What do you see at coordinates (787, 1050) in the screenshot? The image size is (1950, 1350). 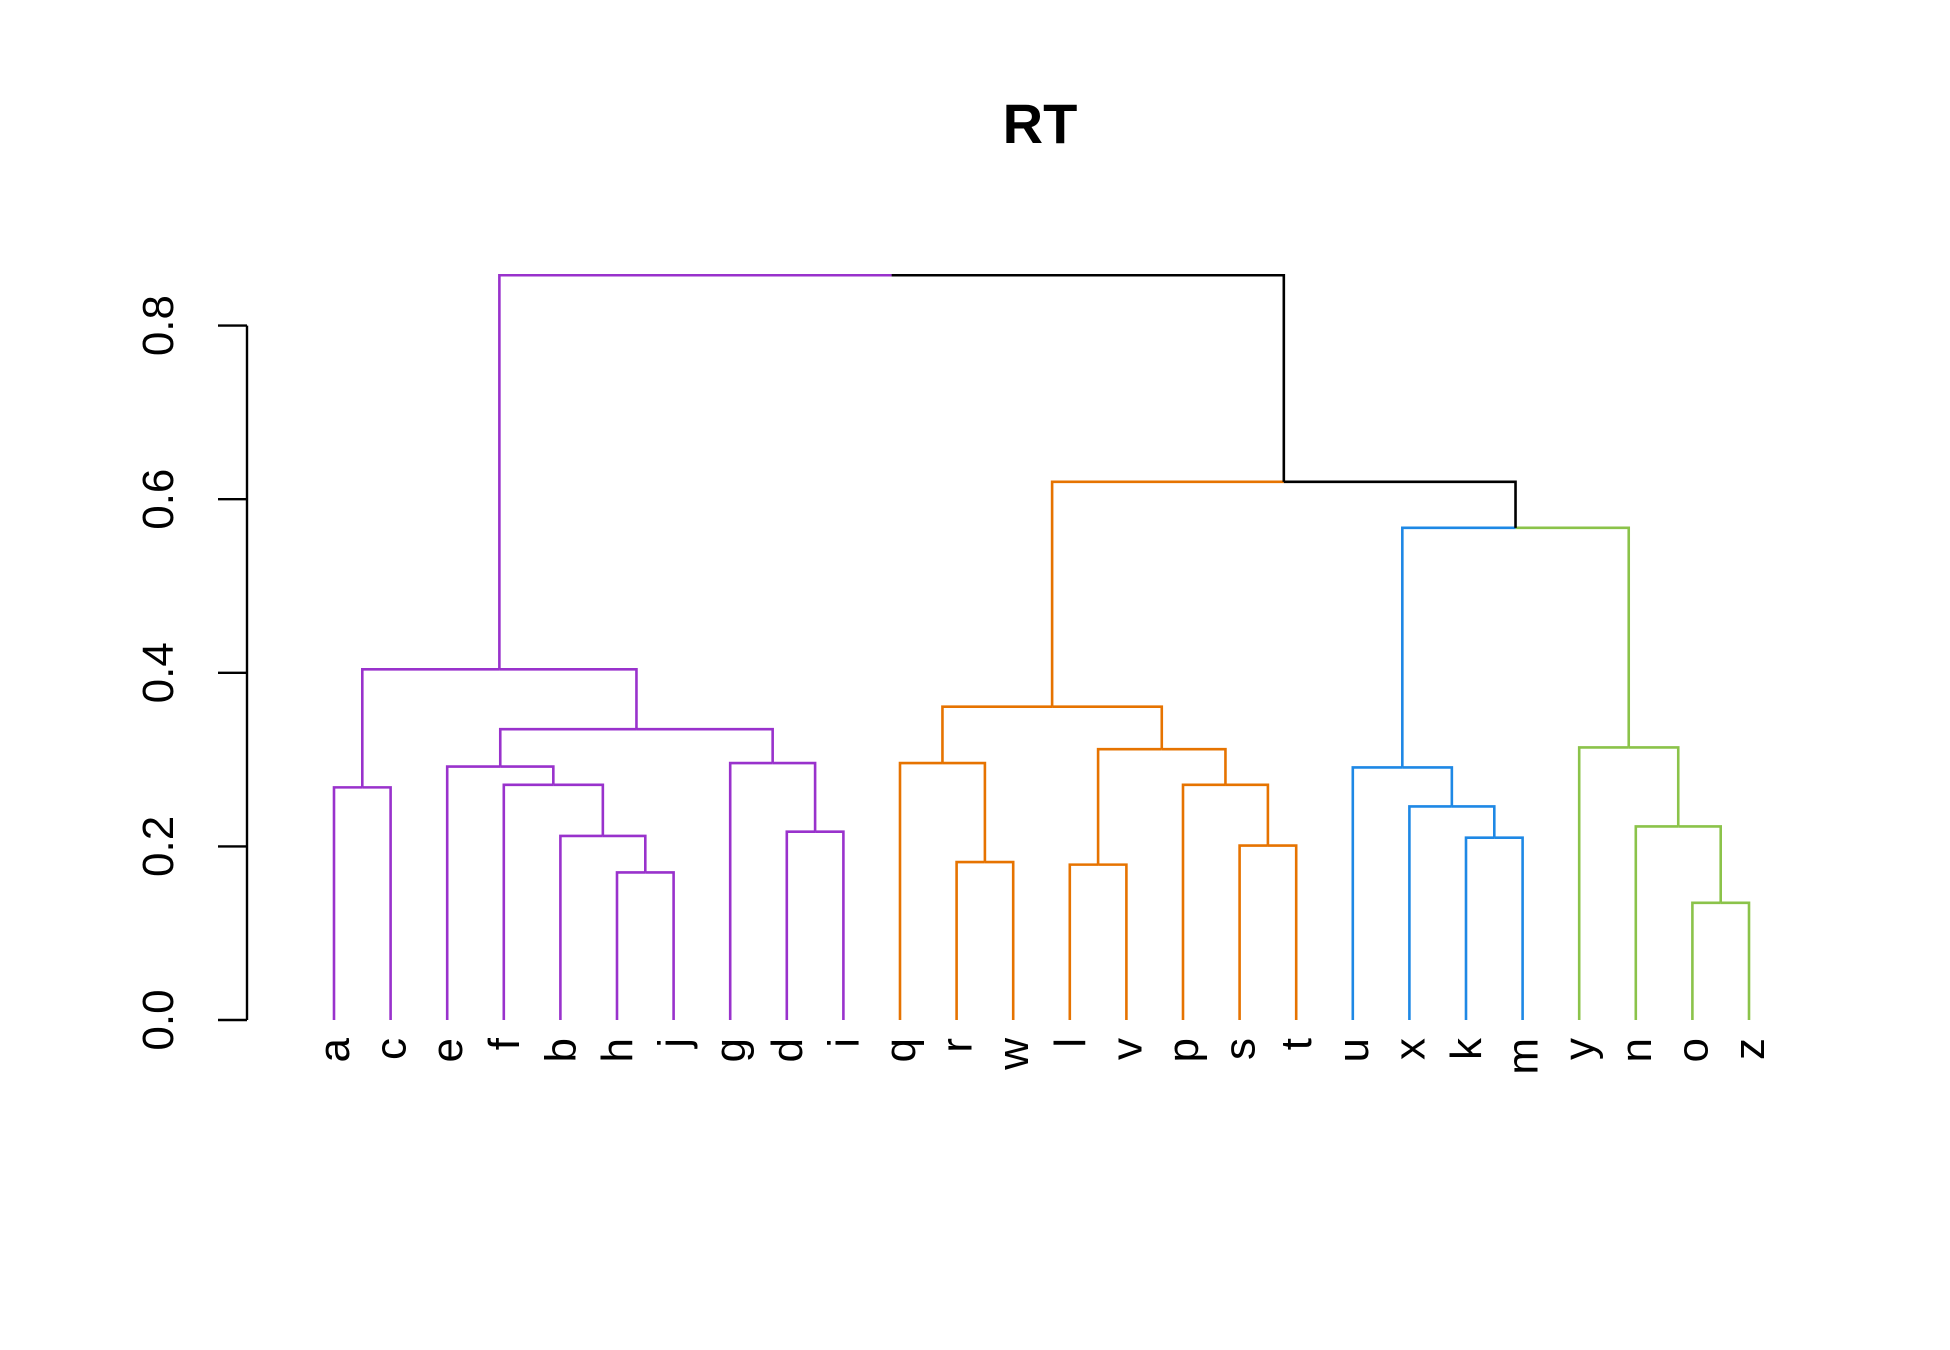 I see `leaf-label-d: d` at bounding box center [787, 1050].